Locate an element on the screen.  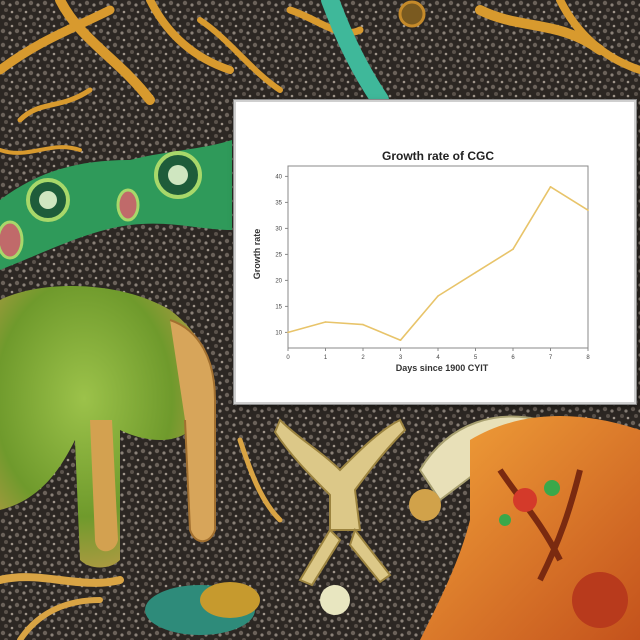
x-tick-label: 5 is located at coordinates (476, 358).